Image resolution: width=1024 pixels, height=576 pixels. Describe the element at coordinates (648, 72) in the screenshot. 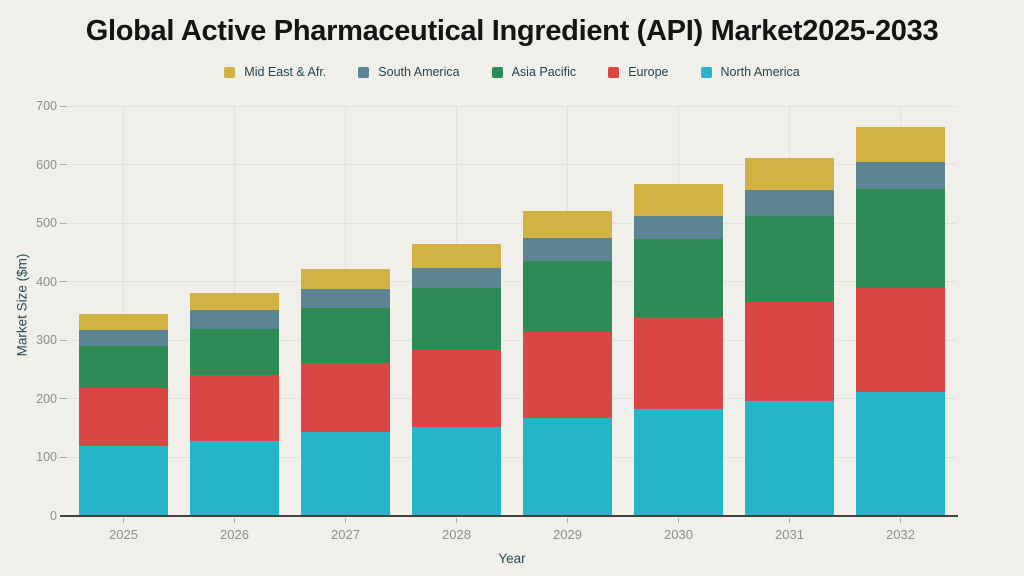

I see `legend-label: Europe` at that location.